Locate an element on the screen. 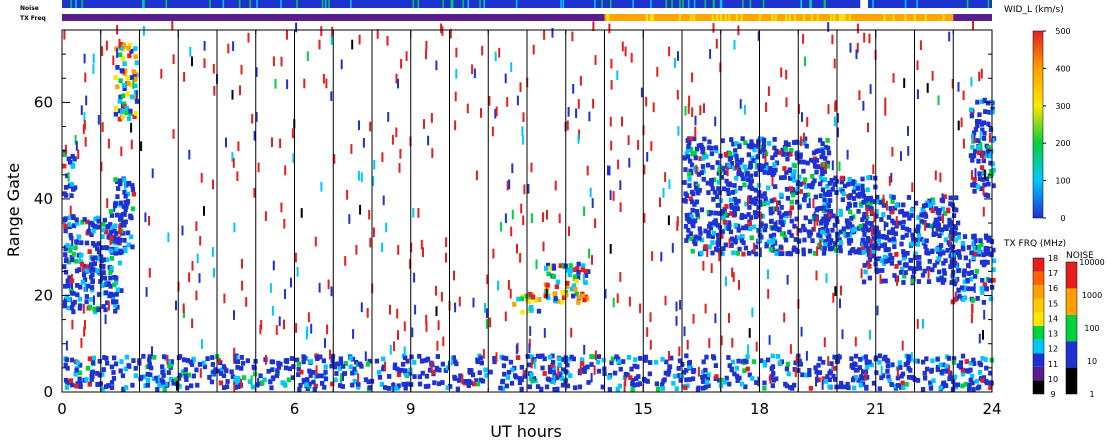 The width and height of the screenshot is (1108, 441). txfreq-segment is located at coordinates (779, 17).